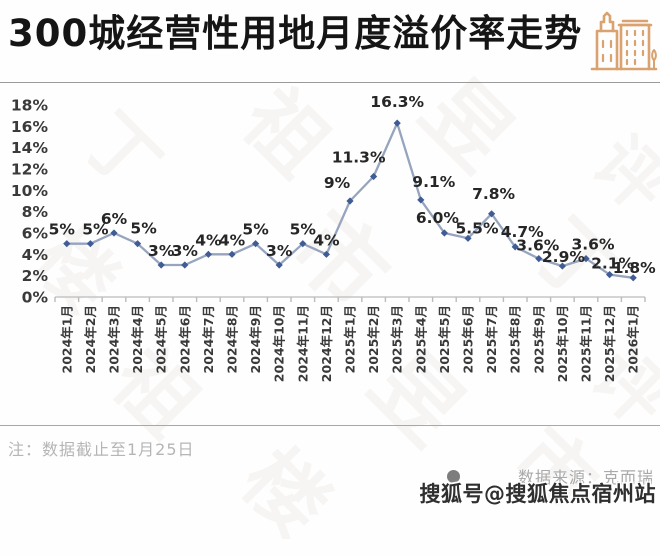  I want to click on footer-divider, so click(330, 425).